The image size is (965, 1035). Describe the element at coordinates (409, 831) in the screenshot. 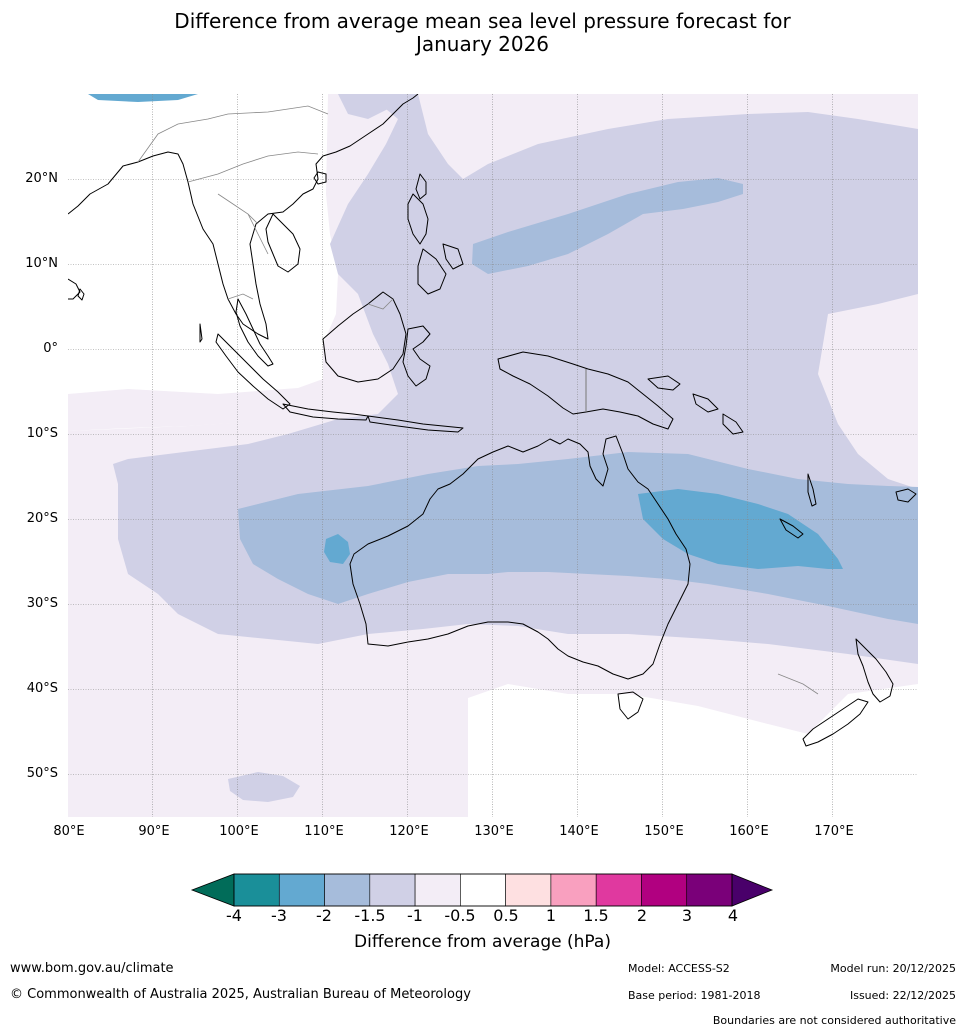

I see `lon-label-120e: 120°E` at that location.